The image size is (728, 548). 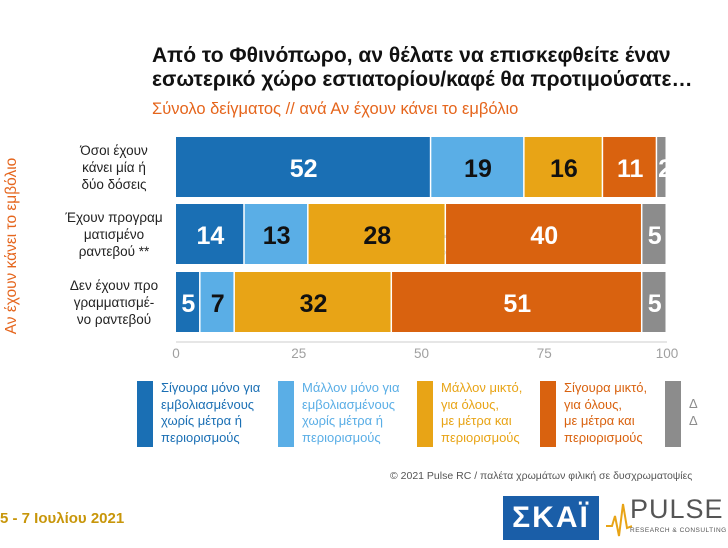 I want to click on x-tick-label: 0, so click(x=176, y=353).